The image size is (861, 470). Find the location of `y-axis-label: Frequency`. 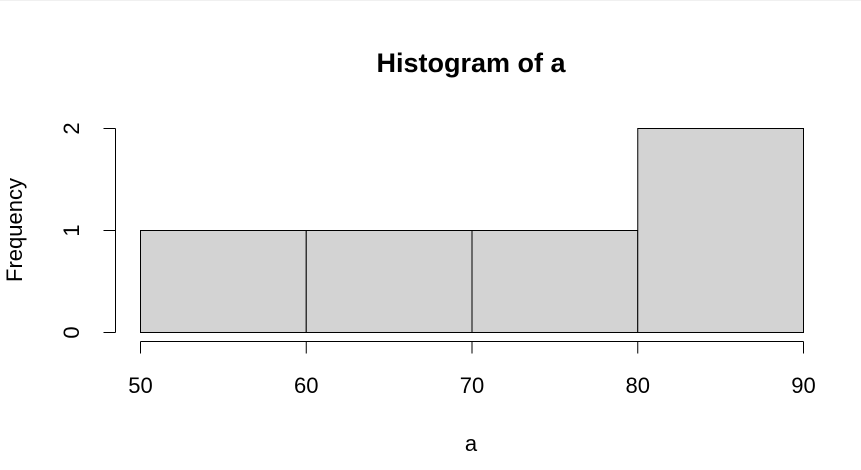

y-axis-label: Frequency is located at coordinates (14, 230).